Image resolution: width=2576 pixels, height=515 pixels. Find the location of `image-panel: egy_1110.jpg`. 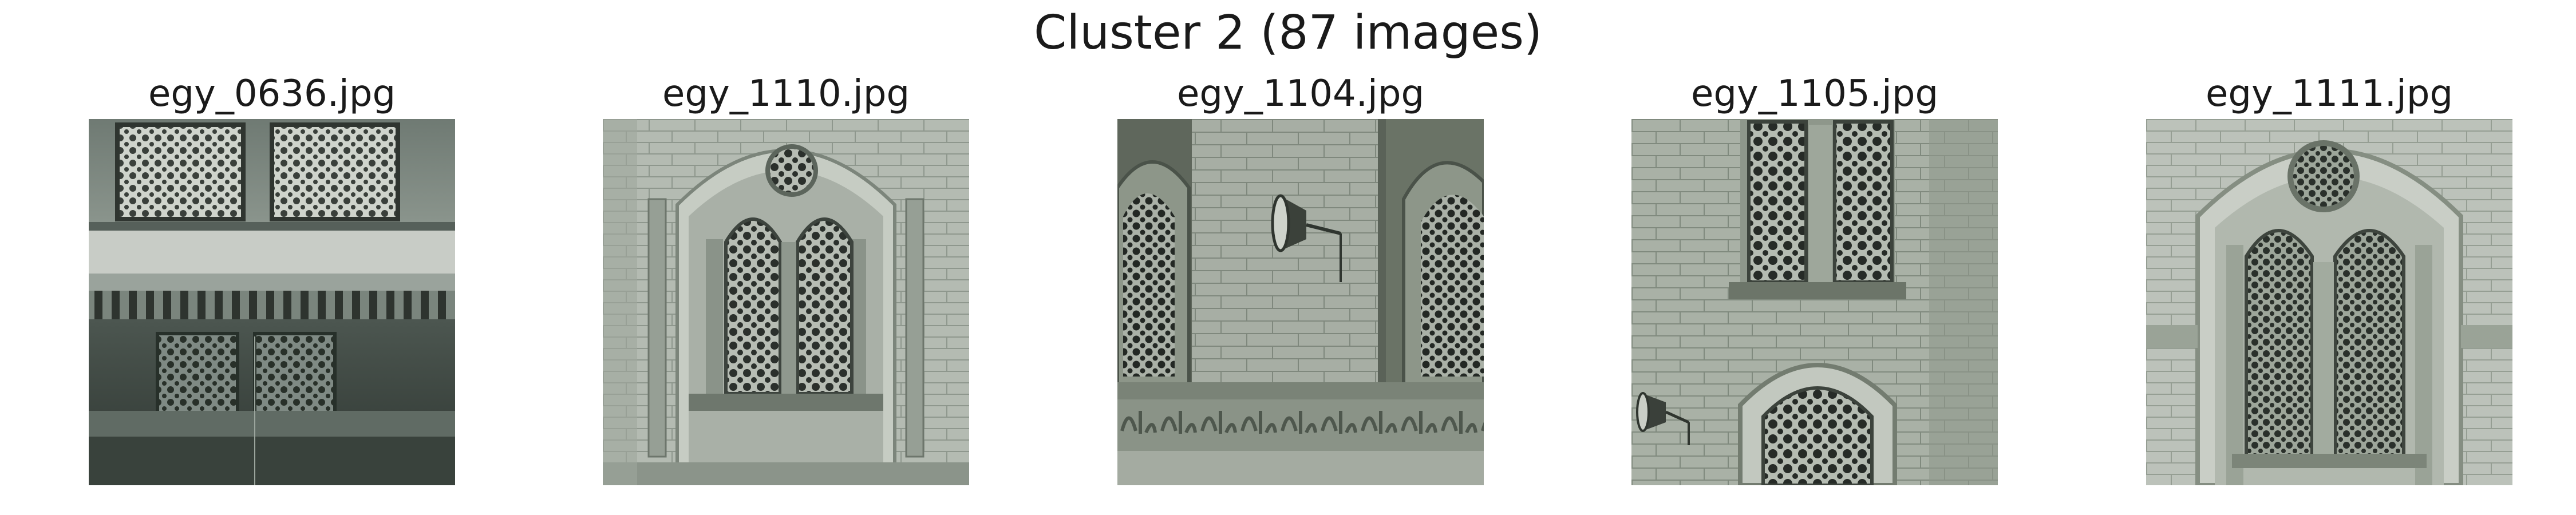

image-panel: egy_1110.jpg is located at coordinates (786, 277).